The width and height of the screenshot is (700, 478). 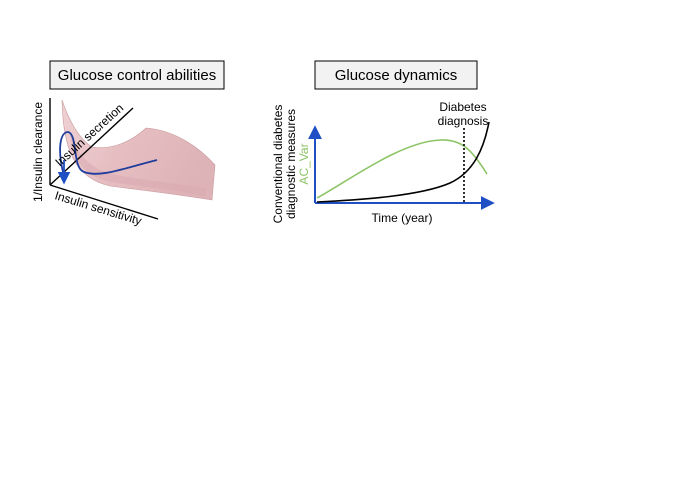 I want to click on surface-inner-shade, so click(x=138, y=164).